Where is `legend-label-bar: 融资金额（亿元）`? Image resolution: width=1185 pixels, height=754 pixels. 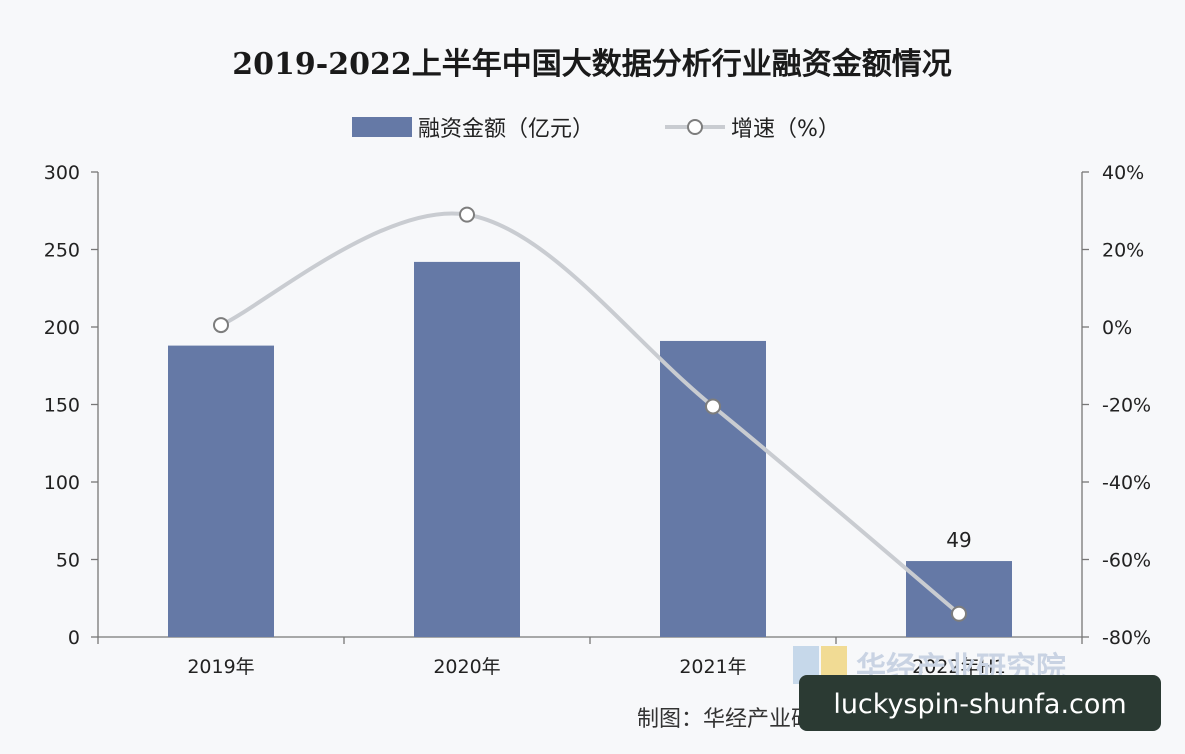
legend-label-bar: 融资金额（亿元） is located at coordinates (506, 129).